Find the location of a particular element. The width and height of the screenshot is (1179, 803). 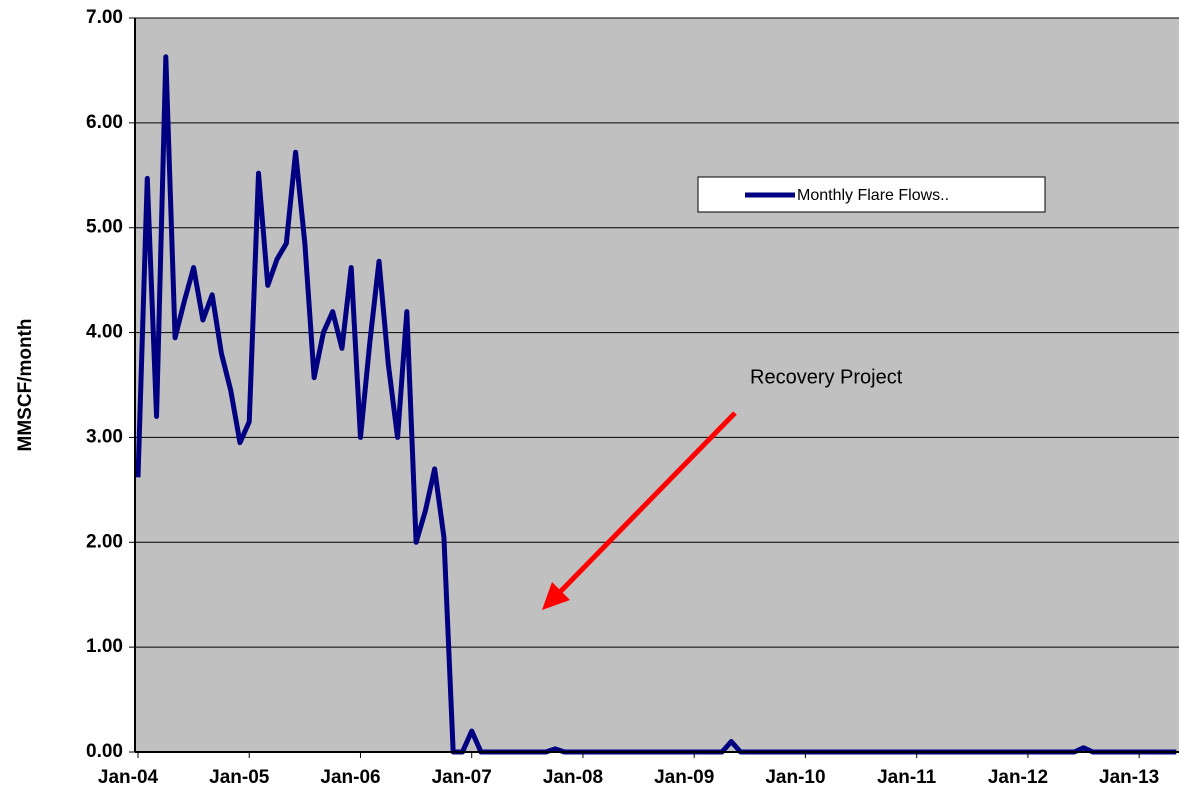

x-tick-label: Jan-08 is located at coordinates (573, 777).